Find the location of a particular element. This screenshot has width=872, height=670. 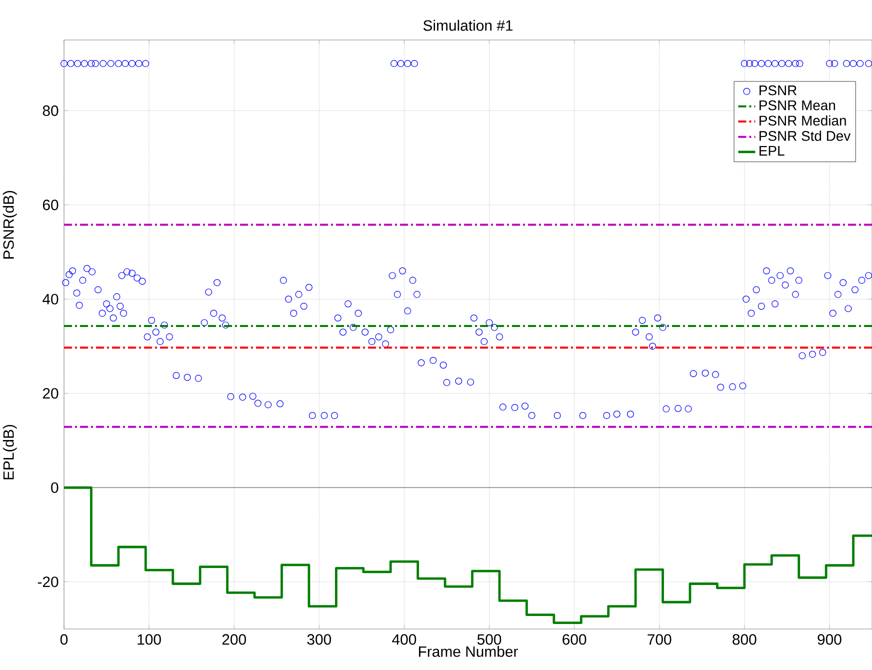

x-tick-label: 600 is located at coordinates (574, 639).